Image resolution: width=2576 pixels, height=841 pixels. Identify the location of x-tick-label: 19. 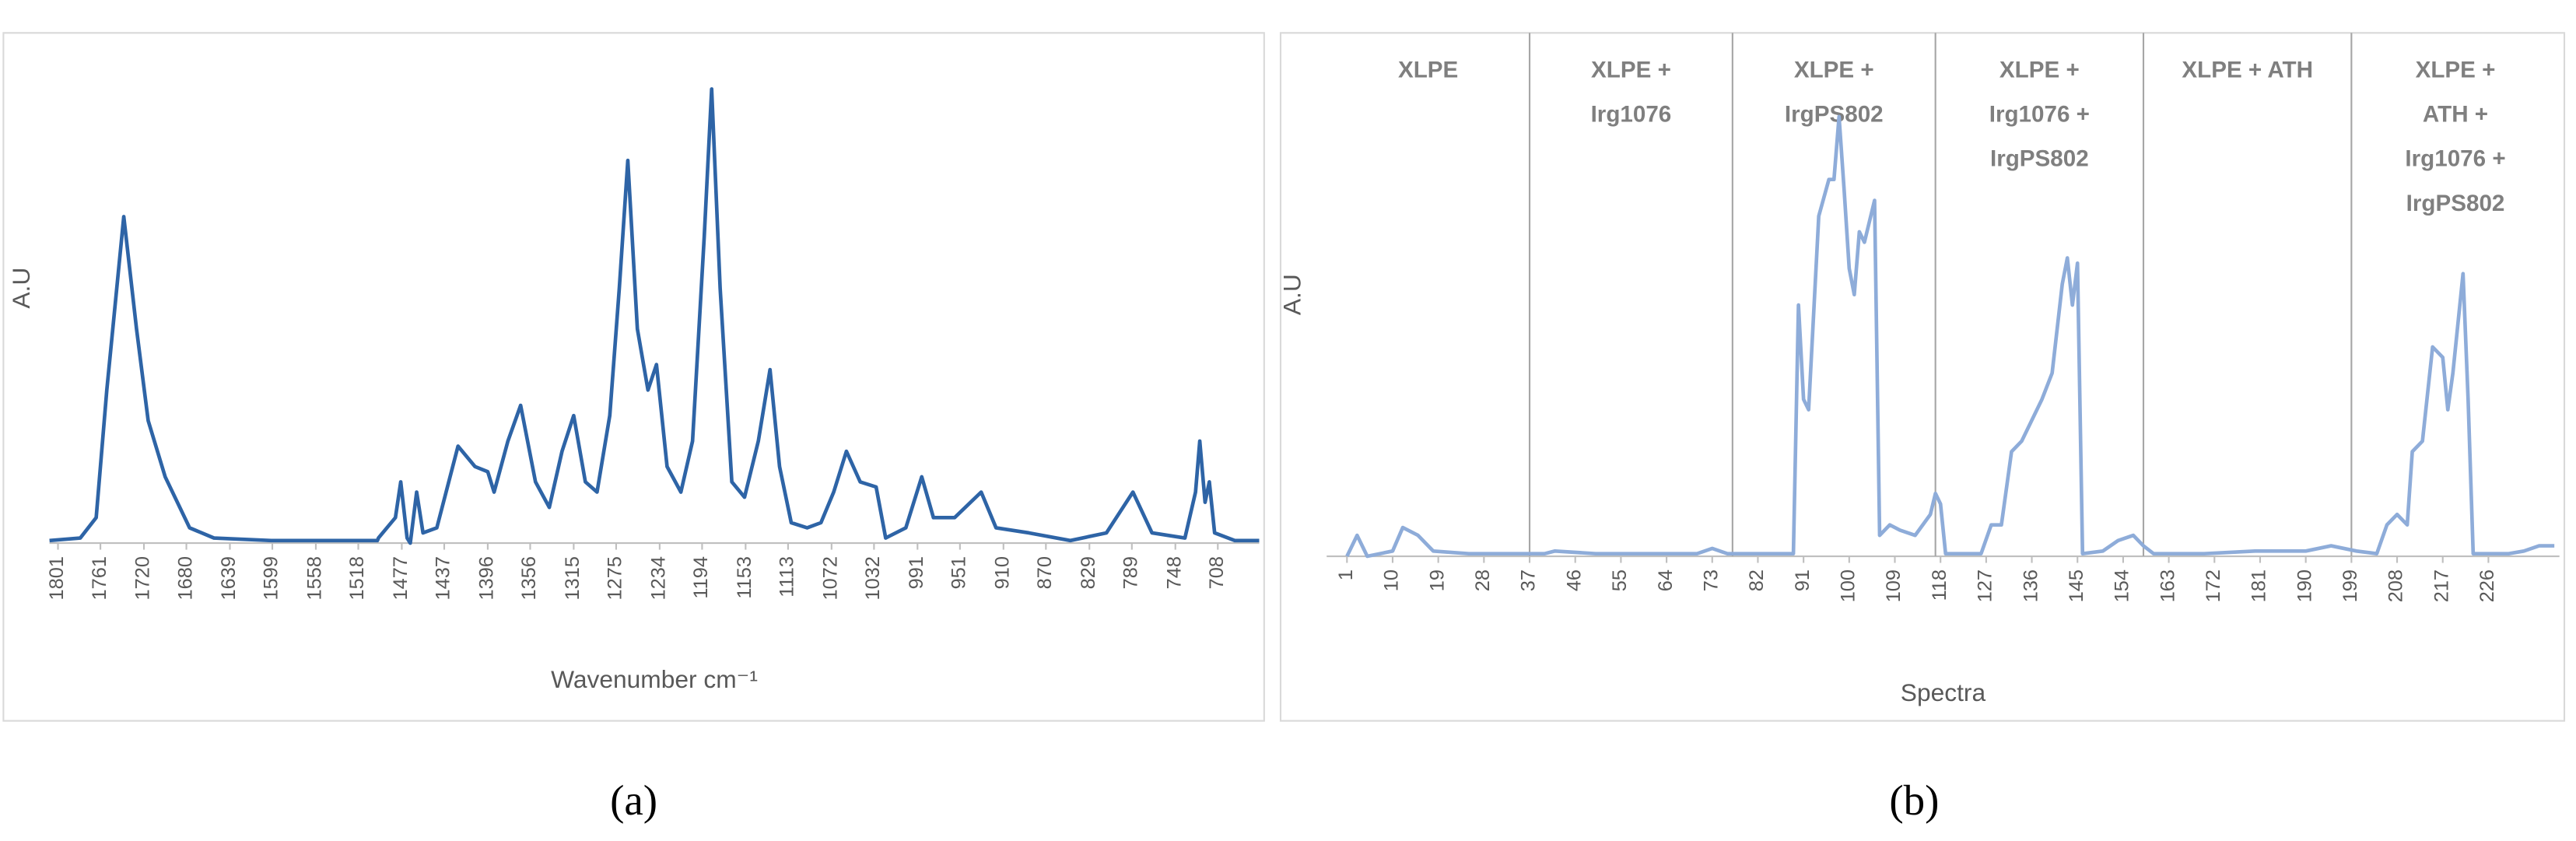
(1437, 580).